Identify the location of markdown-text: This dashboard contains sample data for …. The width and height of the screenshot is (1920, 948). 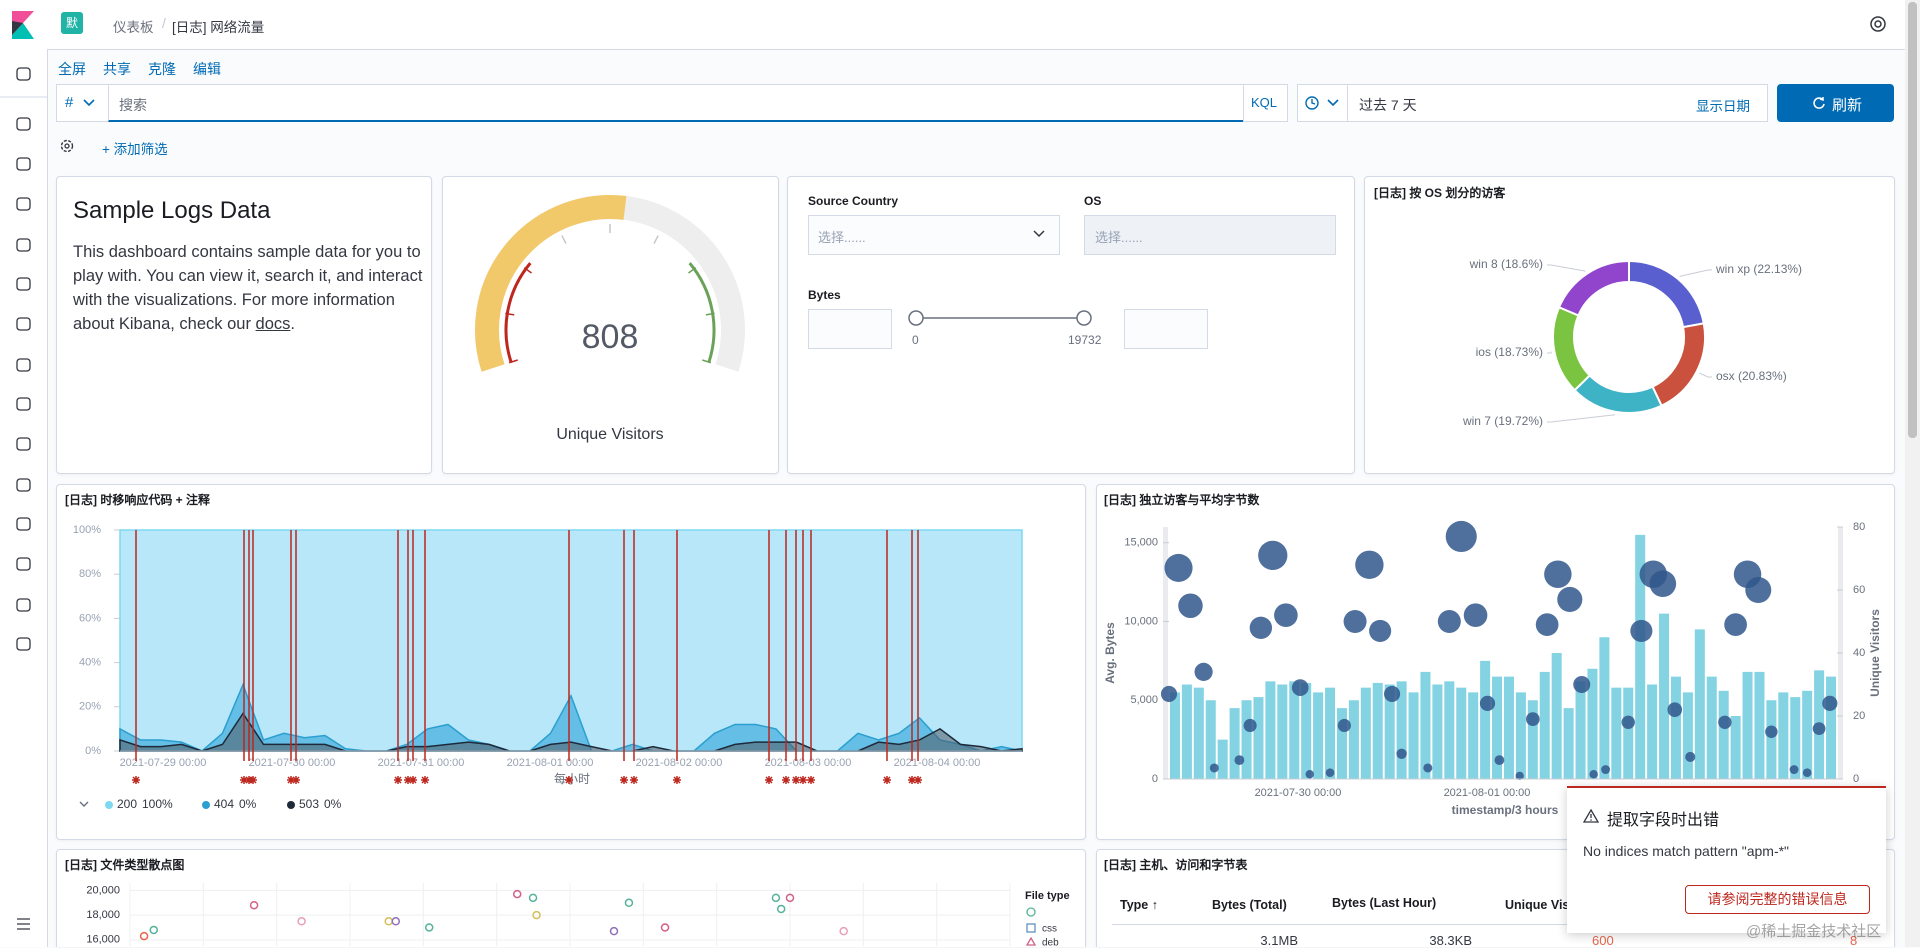
(248, 288).